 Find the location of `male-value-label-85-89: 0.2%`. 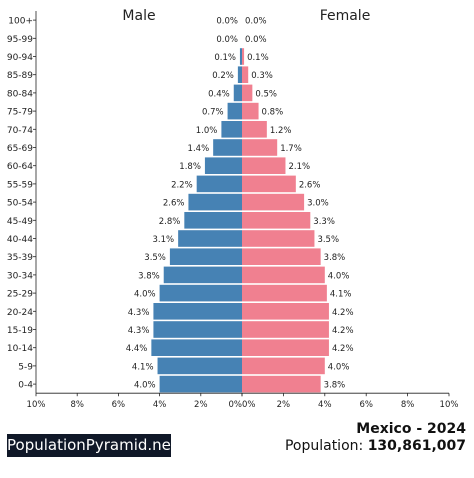

male-value-label-85-89: 0.2% is located at coordinates (223, 76).